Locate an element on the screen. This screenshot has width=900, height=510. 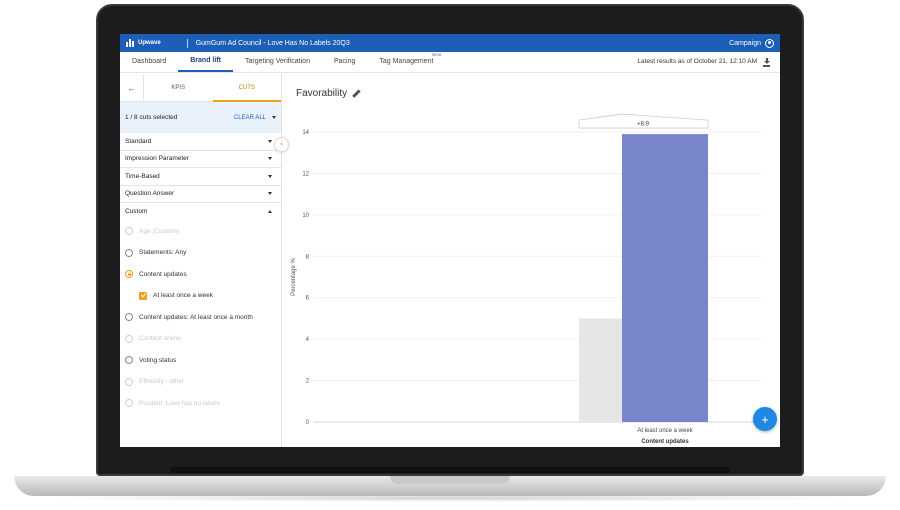
collapse-sidebar-button: ‹ is located at coordinates (281, 144).